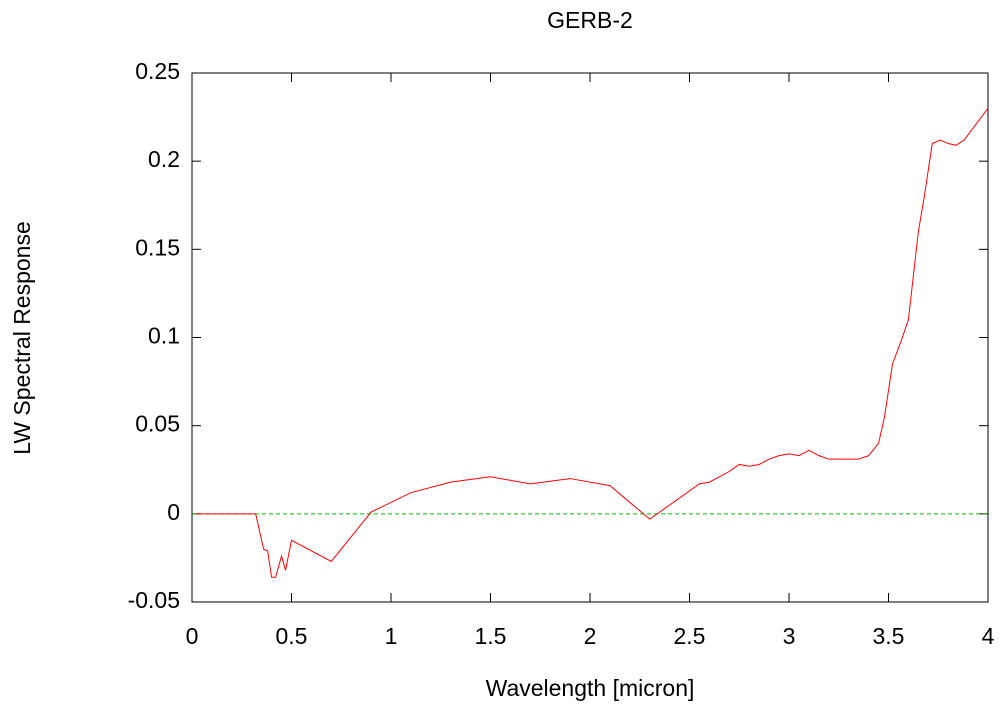 The width and height of the screenshot is (1002, 721). I want to click on x-tick-label: 0.5, so click(292, 636).